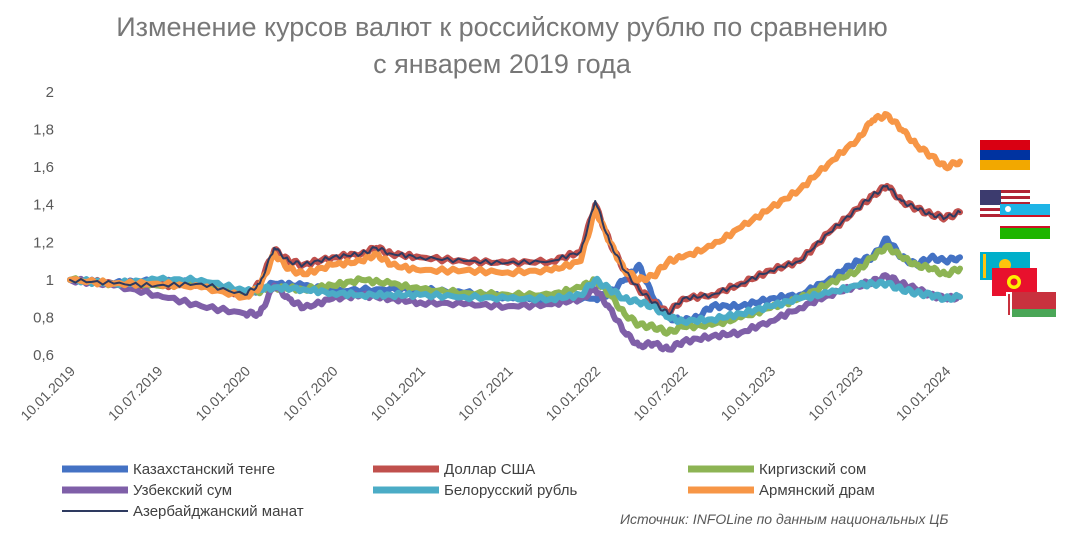 The height and width of the screenshot is (533, 1075). What do you see at coordinates (510, 490) in the screenshot?
I see `legend-label: Белорусский рубль` at bounding box center [510, 490].